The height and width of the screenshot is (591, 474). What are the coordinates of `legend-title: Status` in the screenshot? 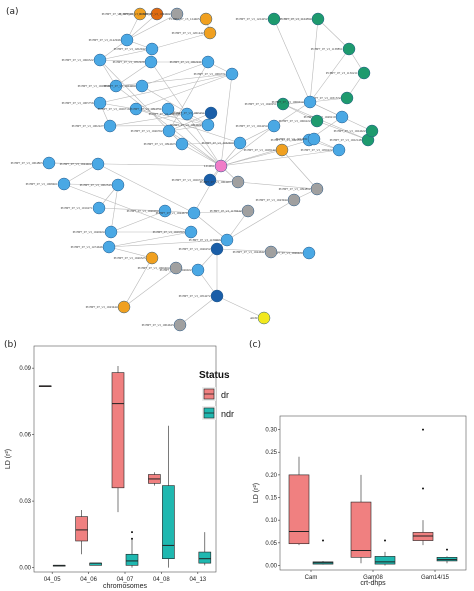 It's located at (214, 375).